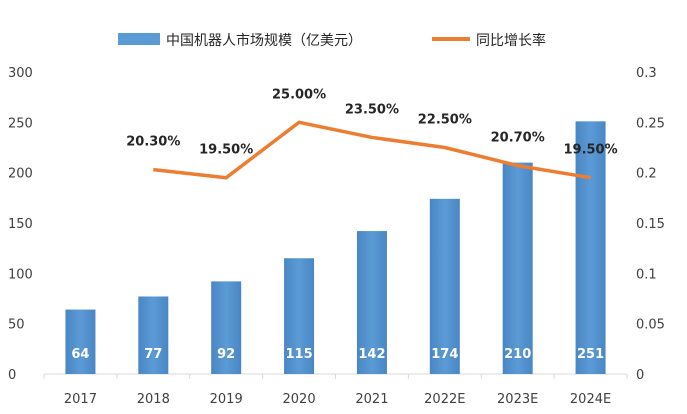 This screenshot has height=414, width=687. Describe the element at coordinates (16, 325) in the screenshot. I see `y-left-tick-label: 50` at that location.